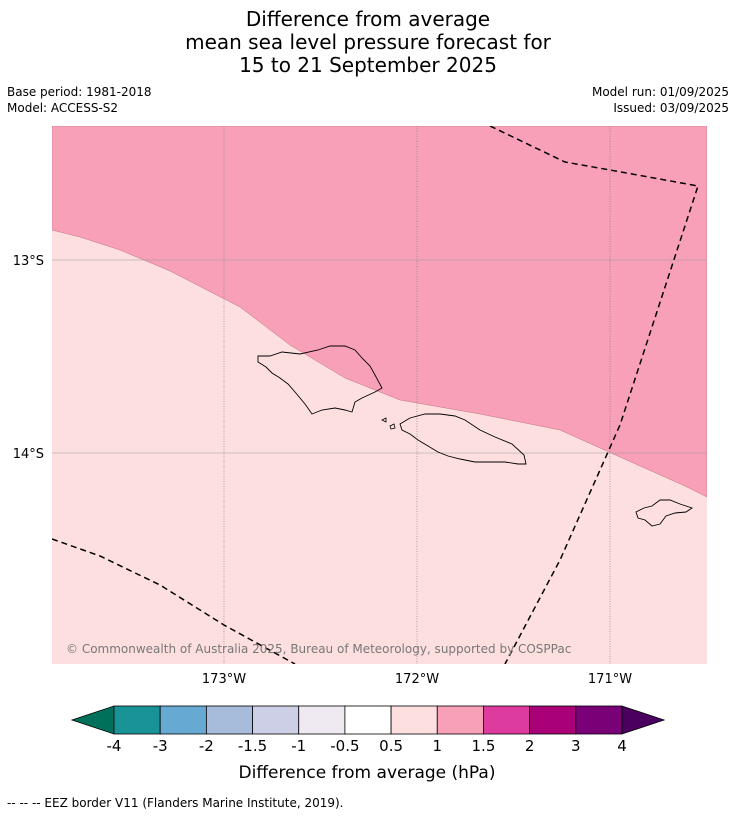 Image resolution: width=736 pixels, height=816 pixels. What do you see at coordinates (530, 746) in the screenshot?
I see `colorbar-tick-label: 2` at bounding box center [530, 746].